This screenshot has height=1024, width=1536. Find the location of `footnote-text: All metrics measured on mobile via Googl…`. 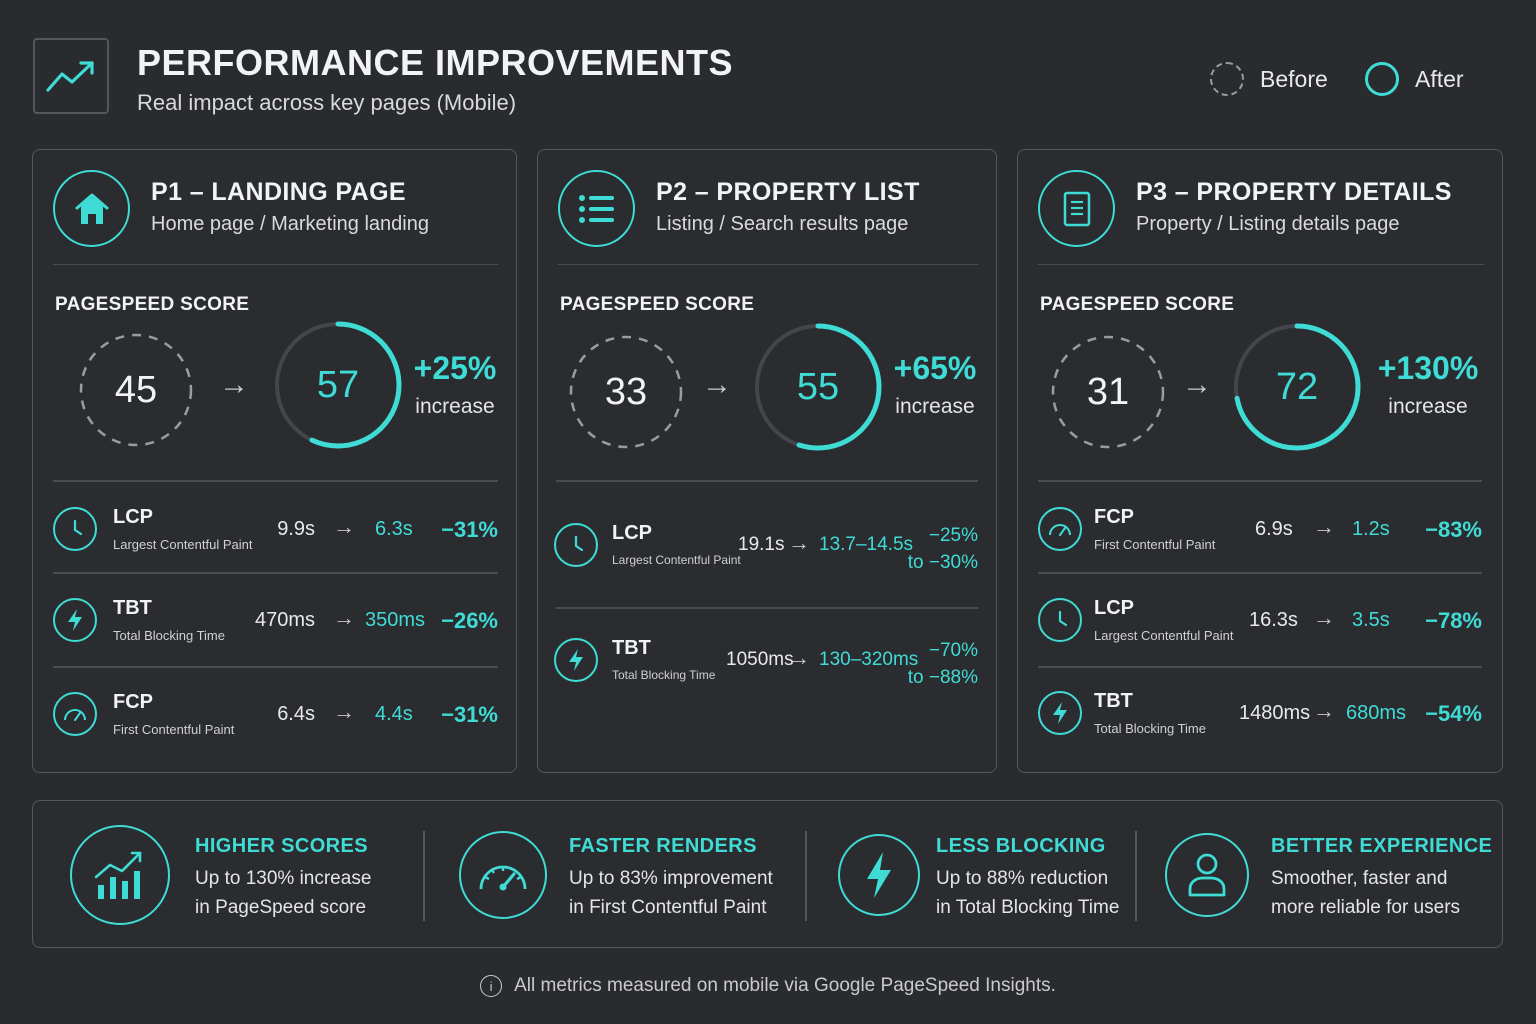

footnote-text: All metrics measured on mobile via Googl… is located at coordinates (785, 985).